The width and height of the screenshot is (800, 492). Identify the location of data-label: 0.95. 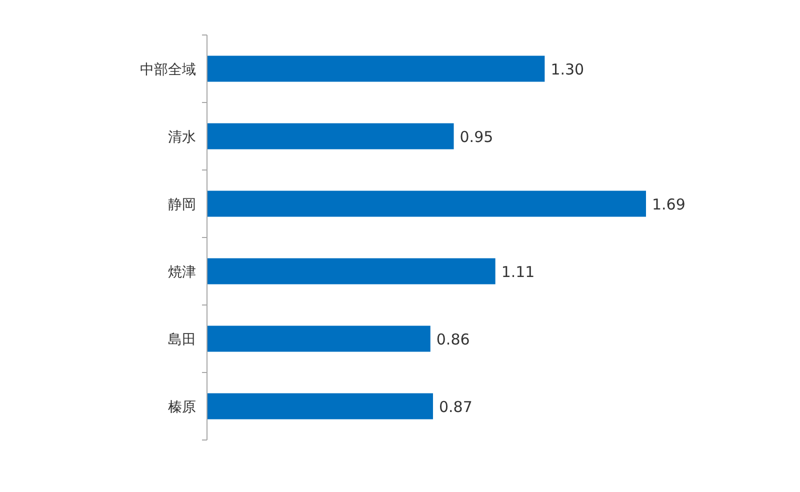
(477, 137).